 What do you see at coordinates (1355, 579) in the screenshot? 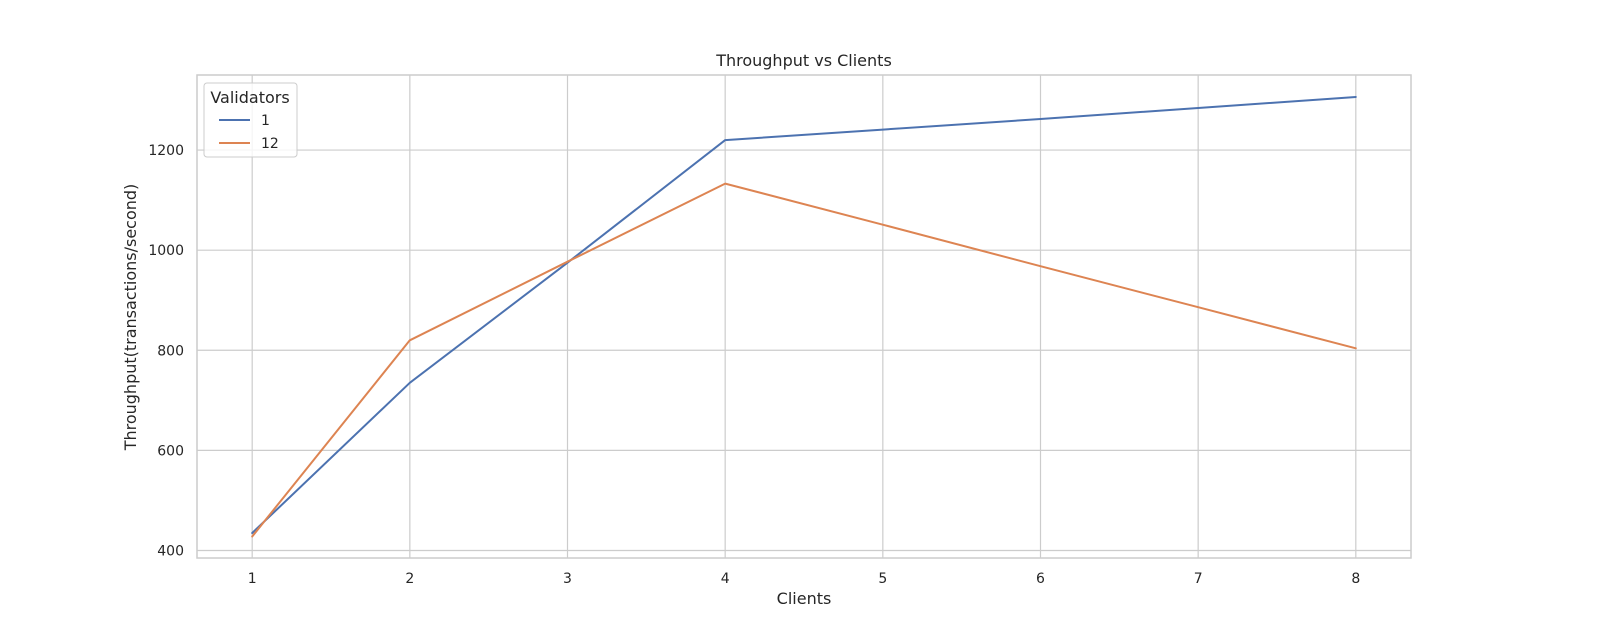
I see `x-tick-label: 8` at bounding box center [1355, 579].